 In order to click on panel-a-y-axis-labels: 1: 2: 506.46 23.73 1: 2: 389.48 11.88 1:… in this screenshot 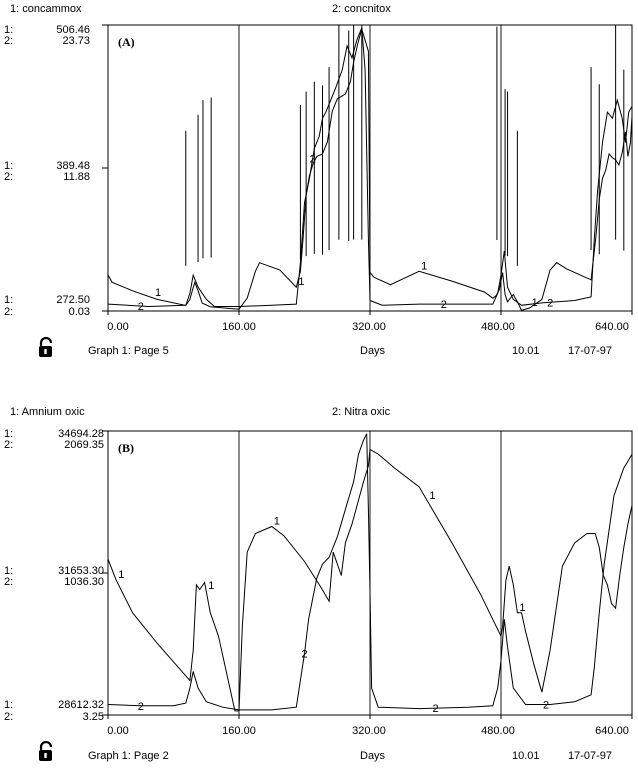, I will do `click(47, 171)`.